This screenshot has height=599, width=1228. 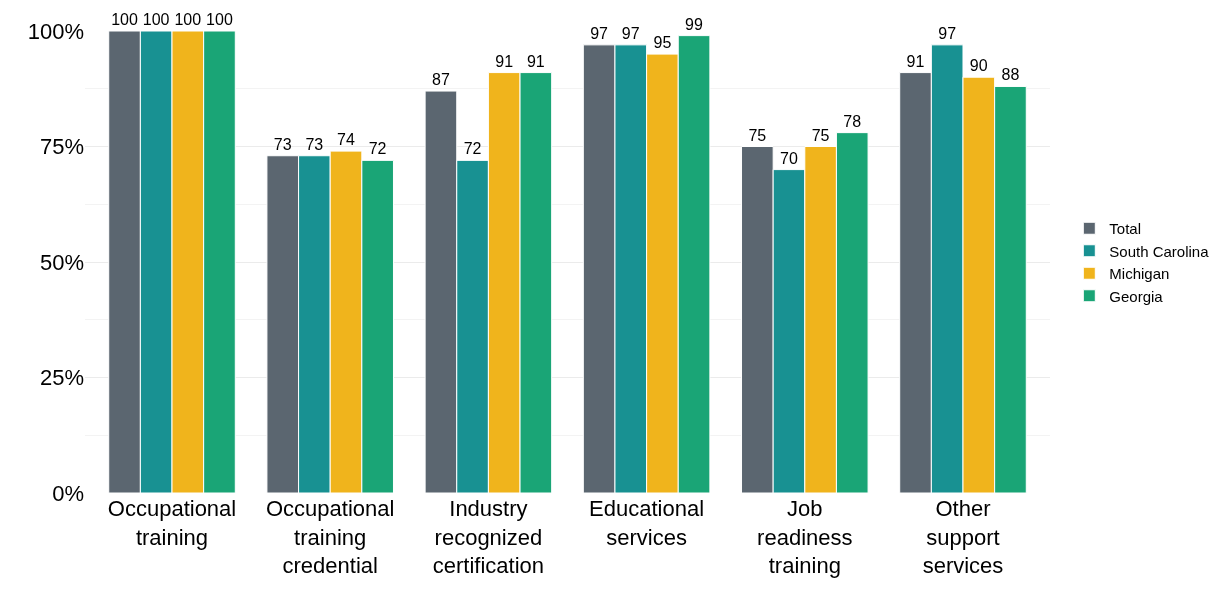 What do you see at coordinates (61, 262) in the screenshot?
I see `y-tick-label: 50%` at bounding box center [61, 262].